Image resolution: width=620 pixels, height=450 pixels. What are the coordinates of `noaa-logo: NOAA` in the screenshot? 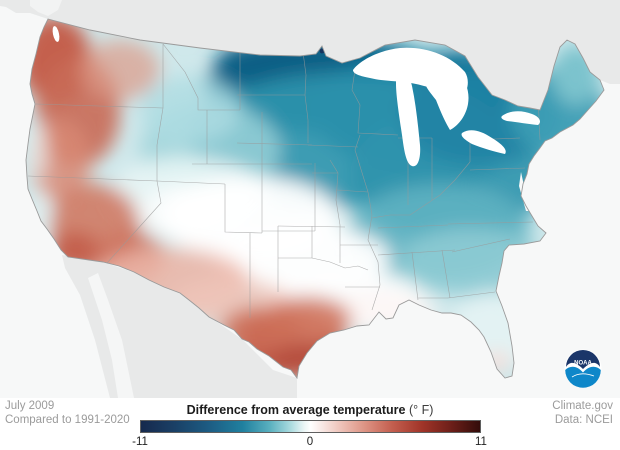 It's located at (583, 368).